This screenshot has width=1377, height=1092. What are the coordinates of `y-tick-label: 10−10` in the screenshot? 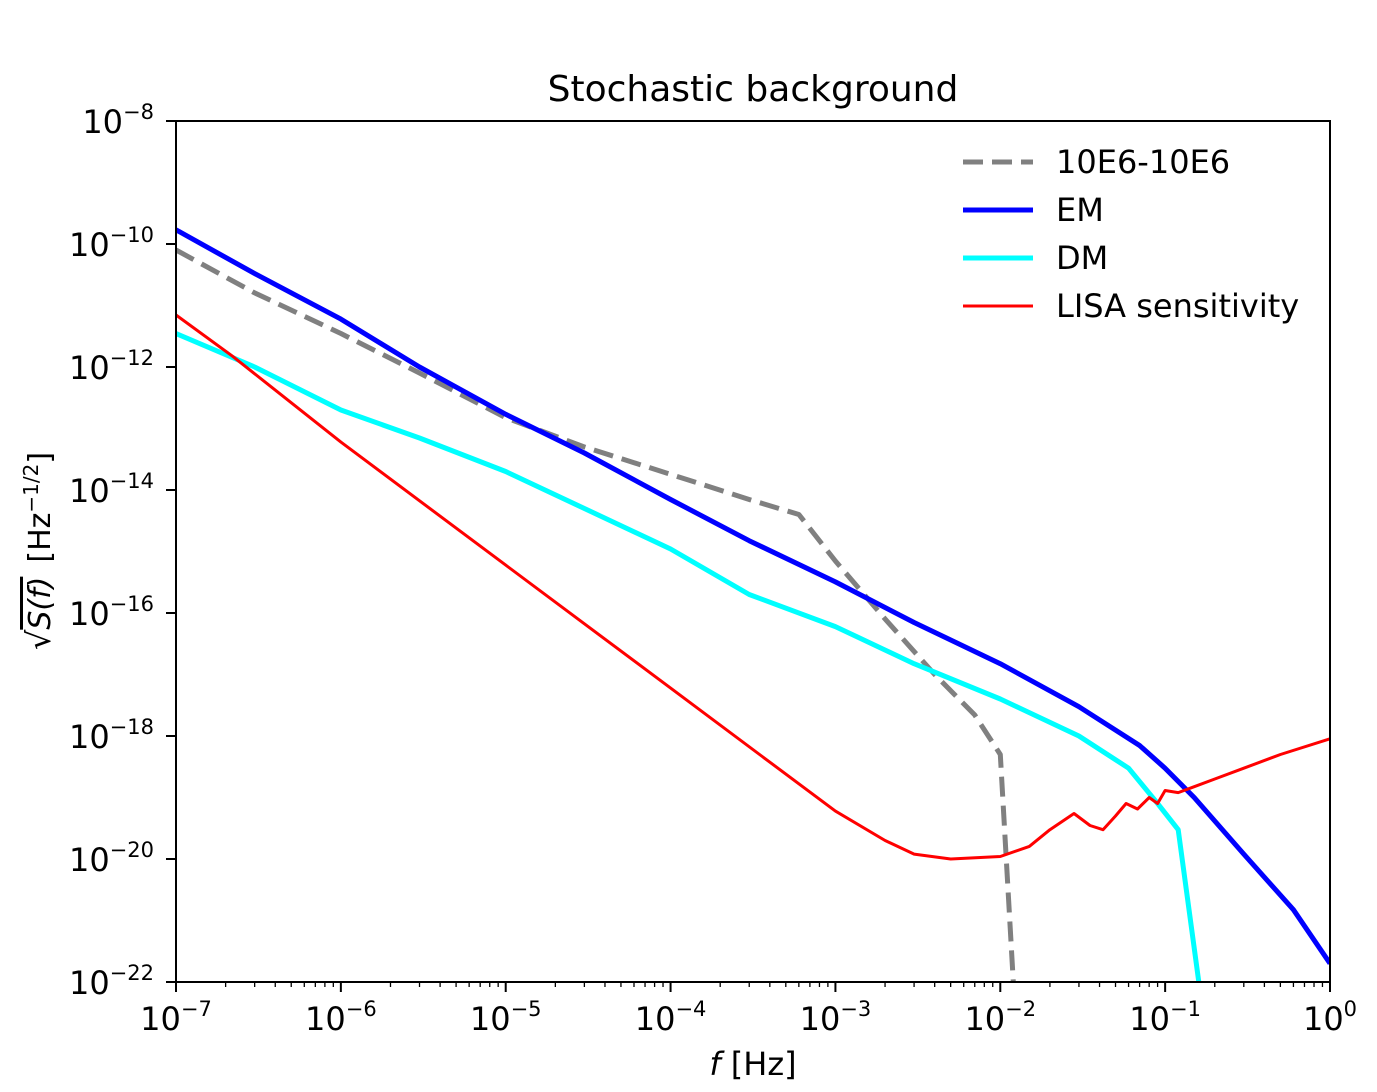 It's located at (111, 243).